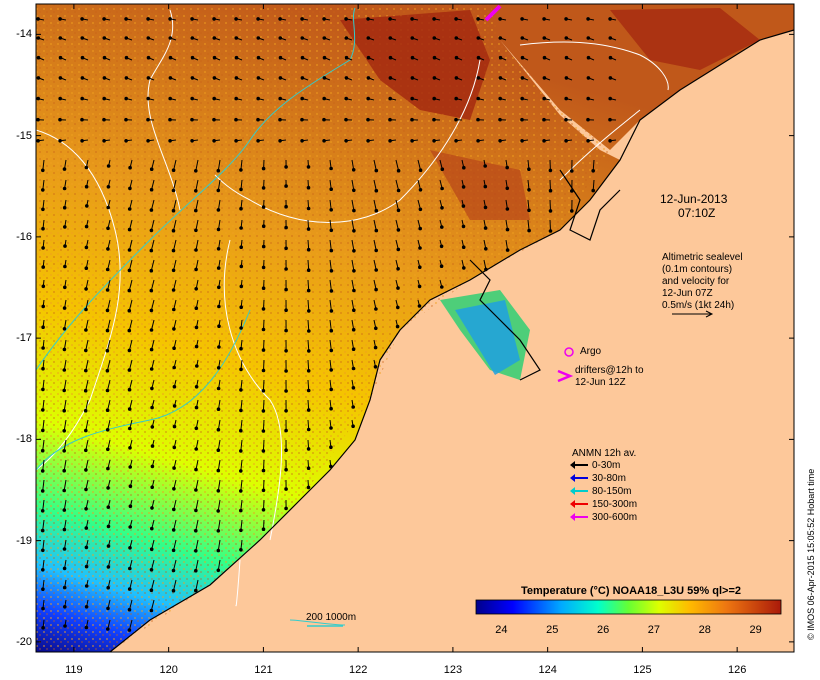 The width and height of the screenshot is (820, 680). I want to click on colorbar, so click(628, 607).